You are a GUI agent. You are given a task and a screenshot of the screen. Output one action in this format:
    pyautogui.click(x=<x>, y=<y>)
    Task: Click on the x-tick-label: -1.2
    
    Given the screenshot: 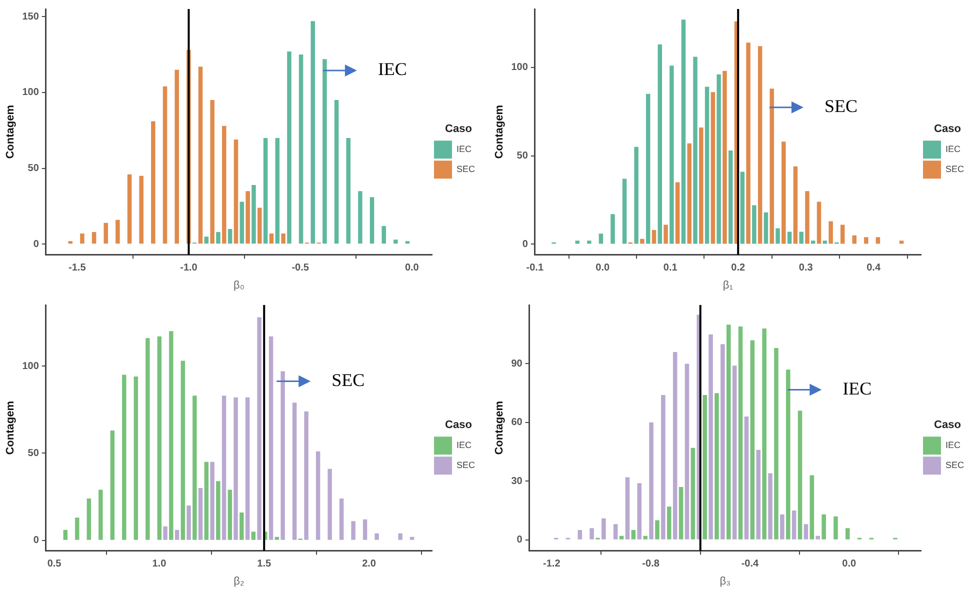 What is the action you would take?
    pyautogui.click(x=552, y=564)
    